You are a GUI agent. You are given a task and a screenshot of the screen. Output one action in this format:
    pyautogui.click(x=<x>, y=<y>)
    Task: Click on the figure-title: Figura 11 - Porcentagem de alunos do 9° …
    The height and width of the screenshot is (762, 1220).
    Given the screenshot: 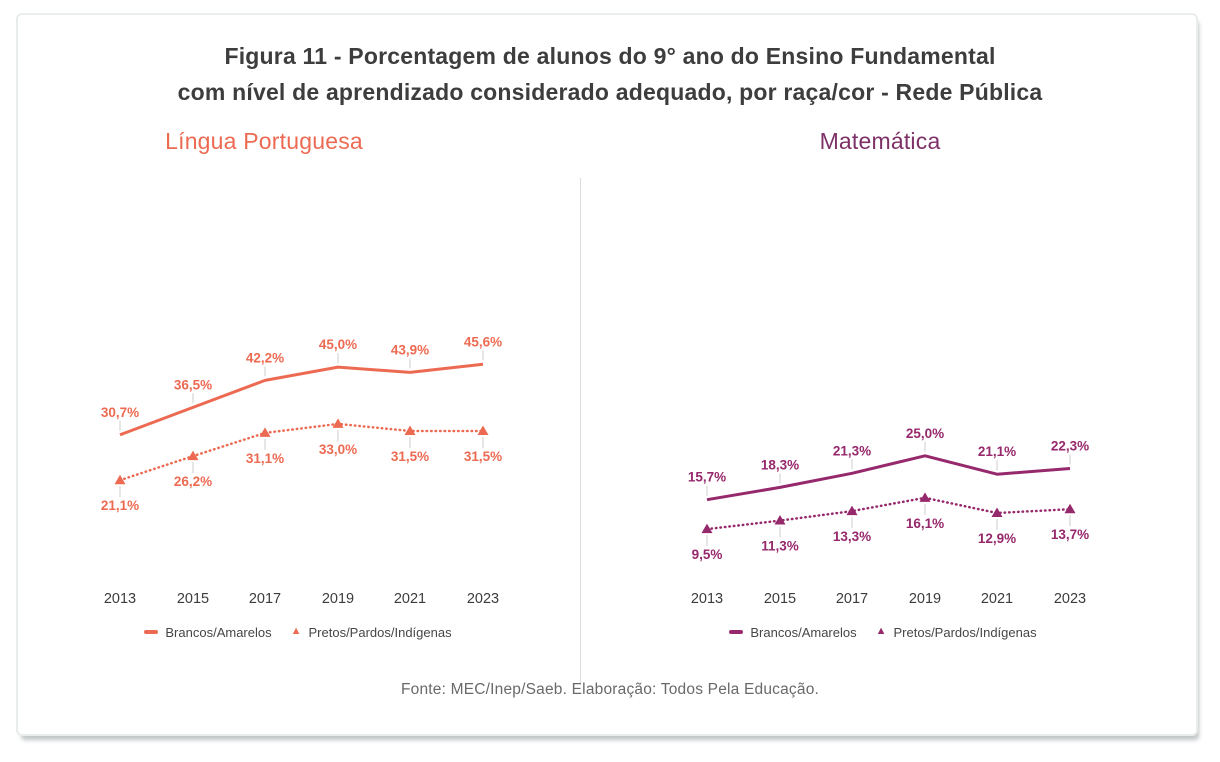 What is the action you would take?
    pyautogui.click(x=610, y=74)
    